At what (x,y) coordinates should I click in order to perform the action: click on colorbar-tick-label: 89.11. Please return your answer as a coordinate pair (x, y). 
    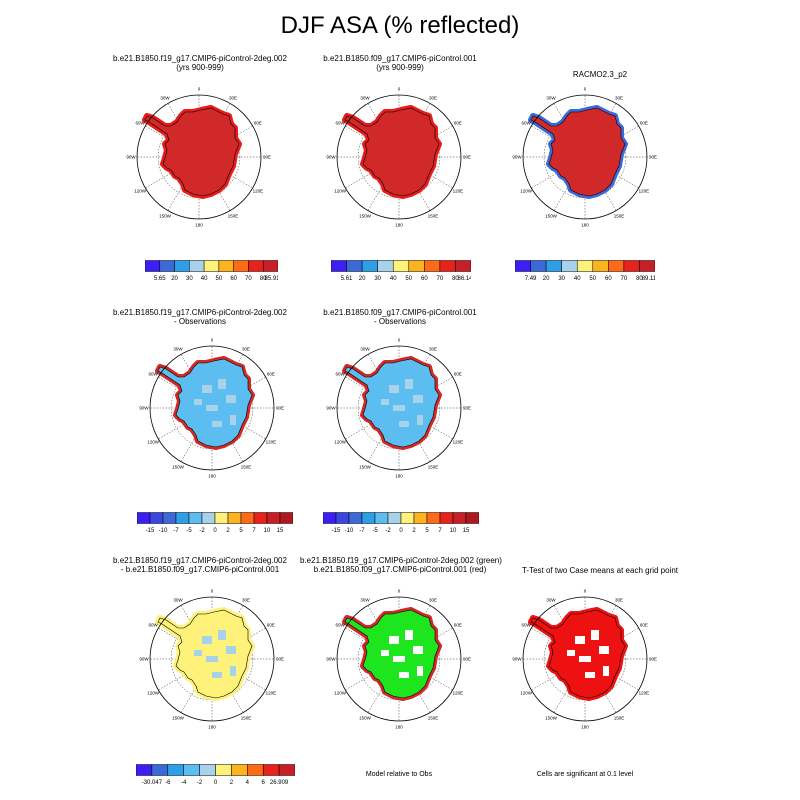
    Looking at the image, I should click on (648, 279).